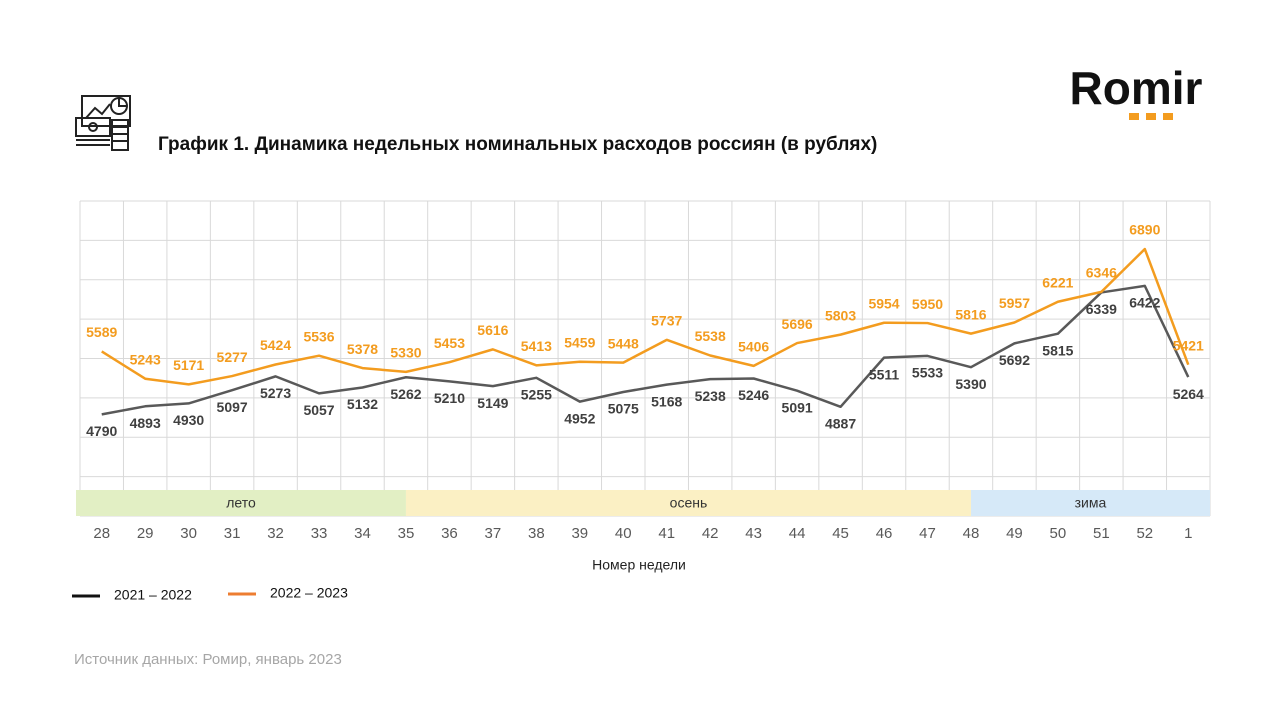  I want to click on data-label: 5453, so click(449, 343).